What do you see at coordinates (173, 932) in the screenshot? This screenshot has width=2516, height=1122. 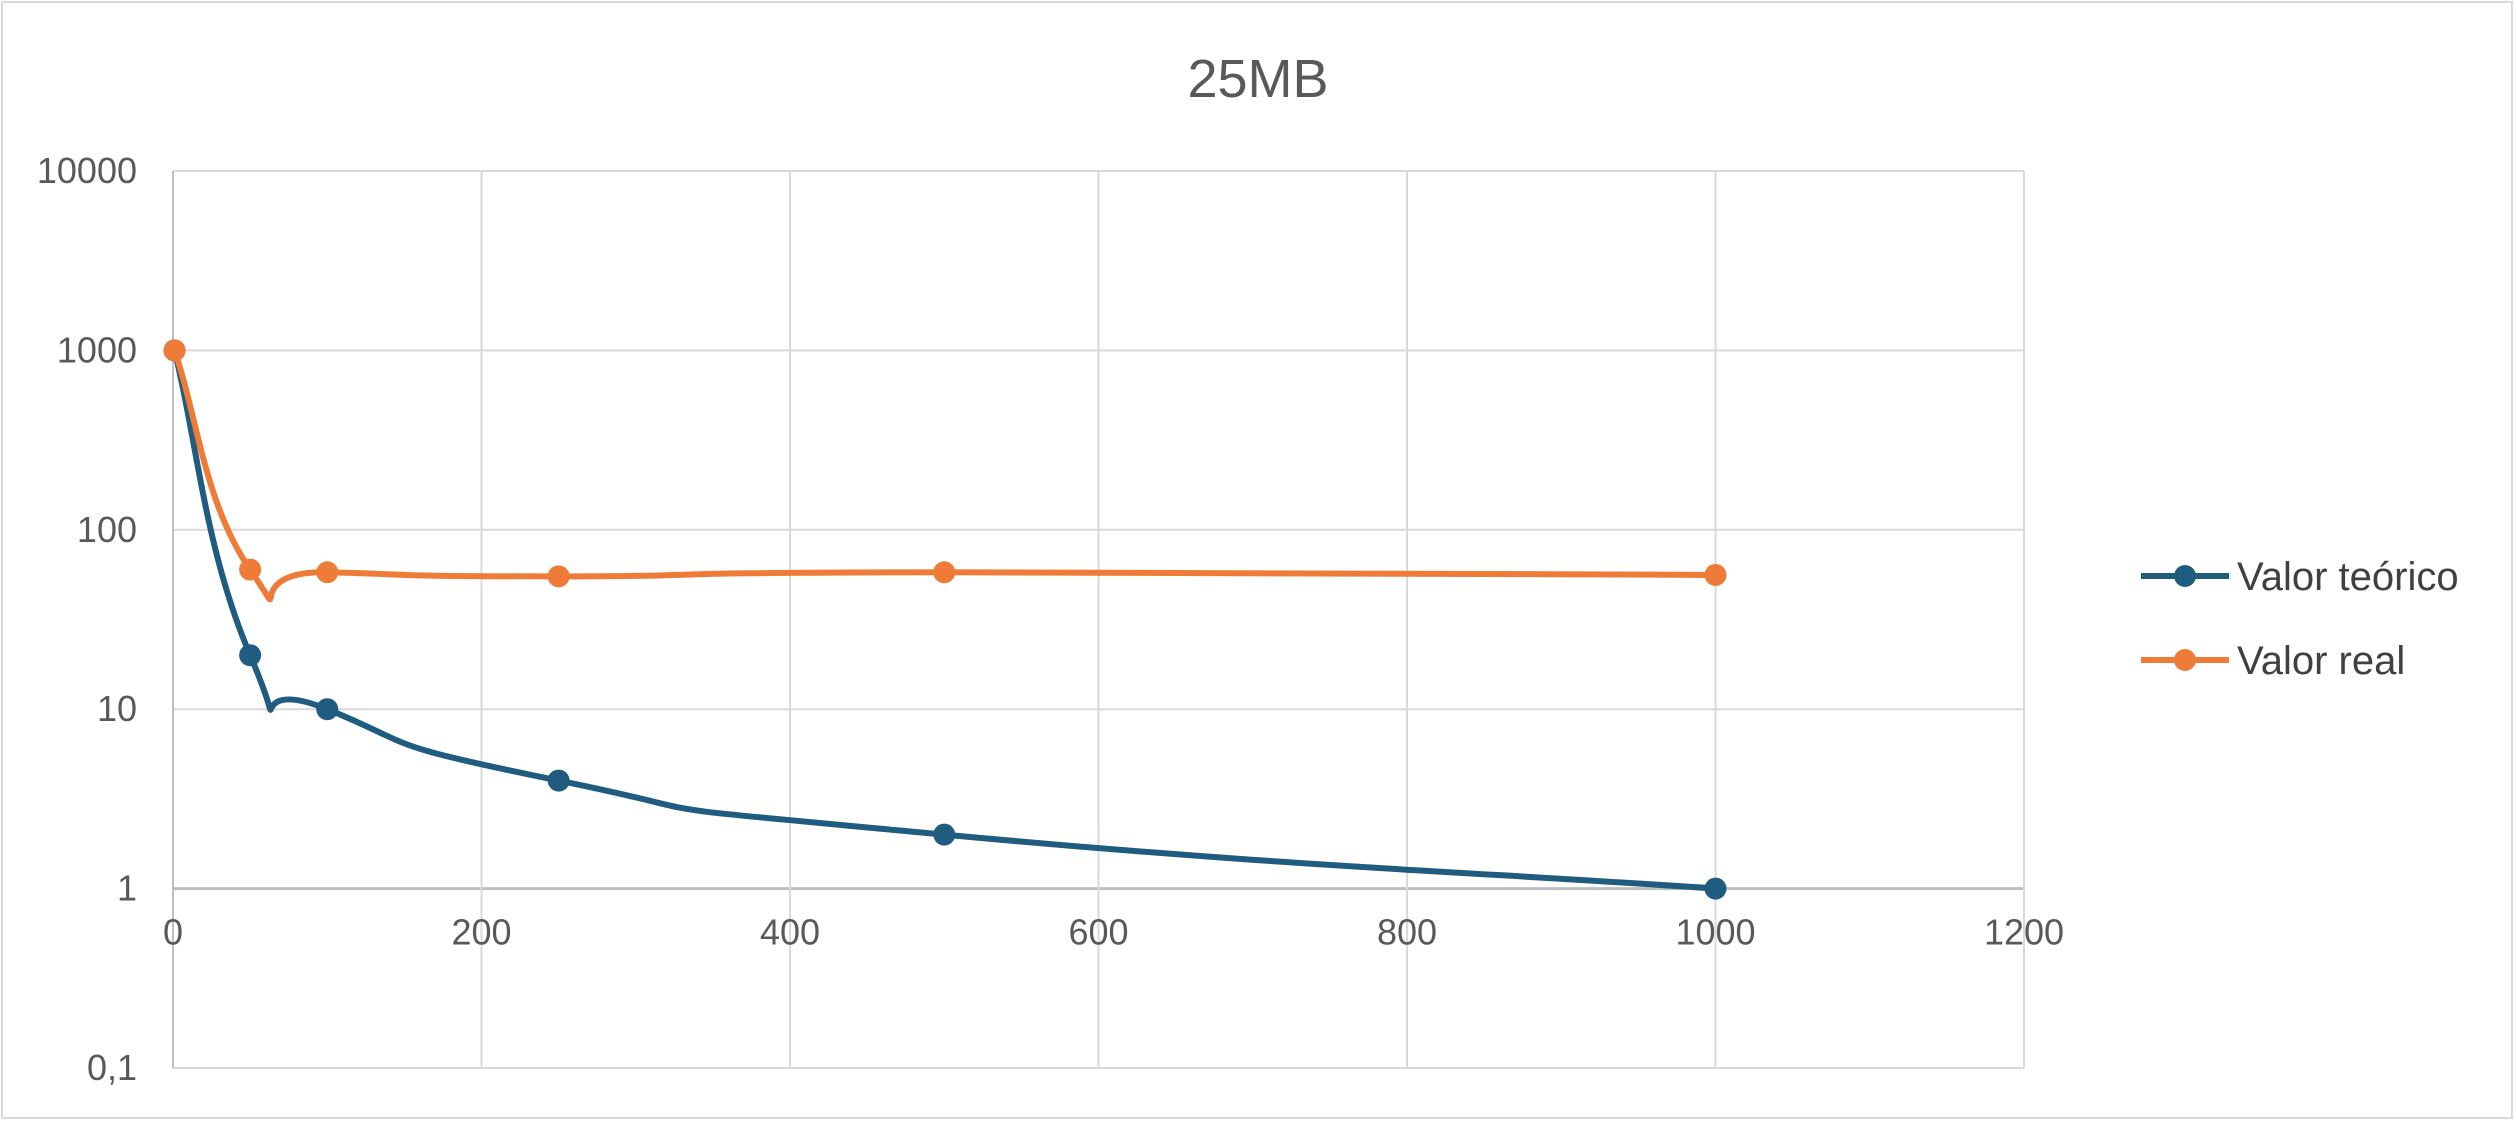 I see `x-tick-label: 0` at bounding box center [173, 932].